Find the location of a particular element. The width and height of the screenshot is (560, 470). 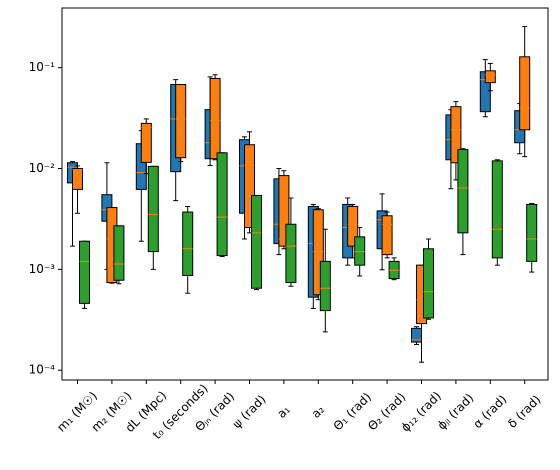

x-tick-label: a₂ is located at coordinates (318, 411).